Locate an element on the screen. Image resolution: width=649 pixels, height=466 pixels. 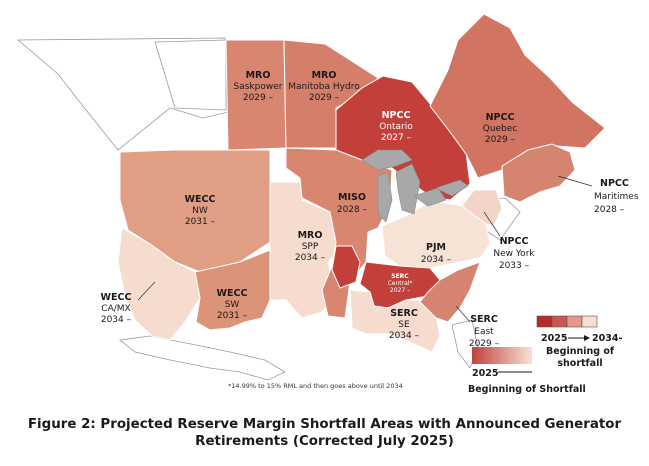
label-wecc-sw: WECC SW 2031 – is located at coordinates (232, 304).